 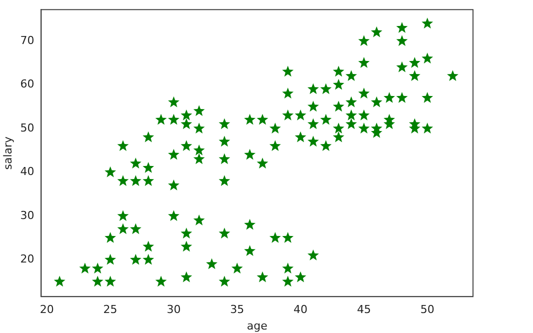 What do you see at coordinates (27, 171) in the screenshot?
I see `y-tick-label: 40` at bounding box center [27, 171].